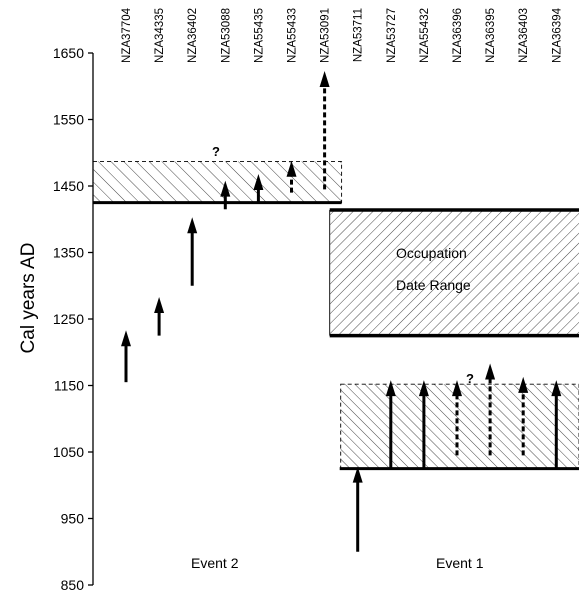  Describe the element at coordinates (193, 35) in the screenshot. I see `sample-label: NZA36402` at that location.